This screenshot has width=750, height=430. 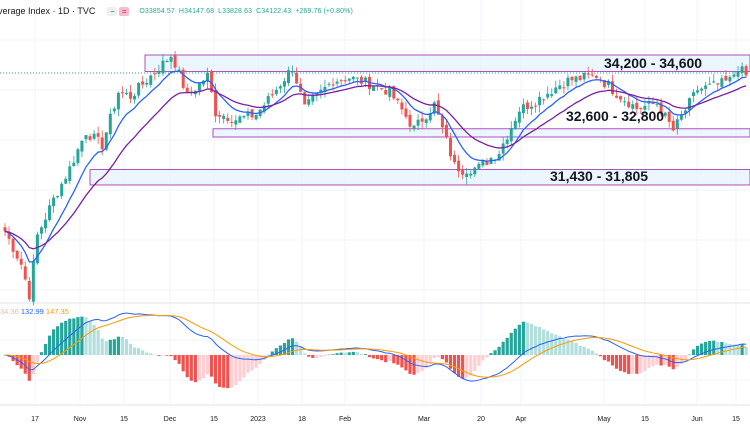 What do you see at coordinates (32, 311) in the screenshot?
I see `macd-value: 132.99` at bounding box center [32, 311].